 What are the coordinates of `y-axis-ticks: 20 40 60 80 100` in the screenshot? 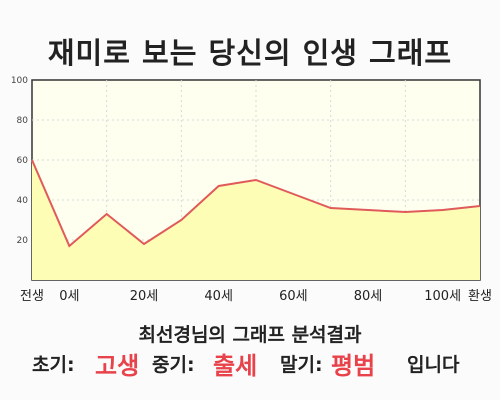 It's located at (19, 161).